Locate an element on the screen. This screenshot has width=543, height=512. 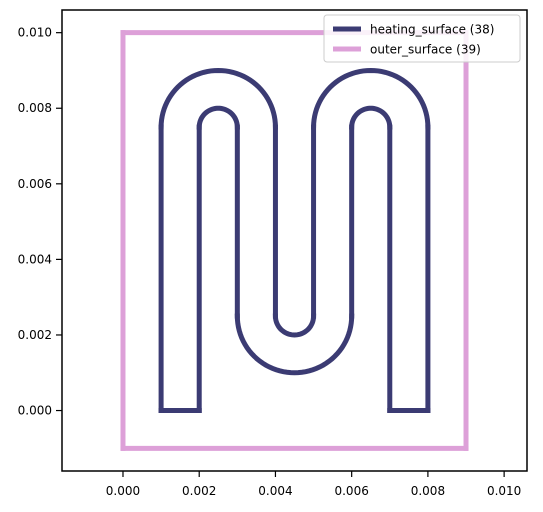
legend-box is located at coordinates (422, 38).